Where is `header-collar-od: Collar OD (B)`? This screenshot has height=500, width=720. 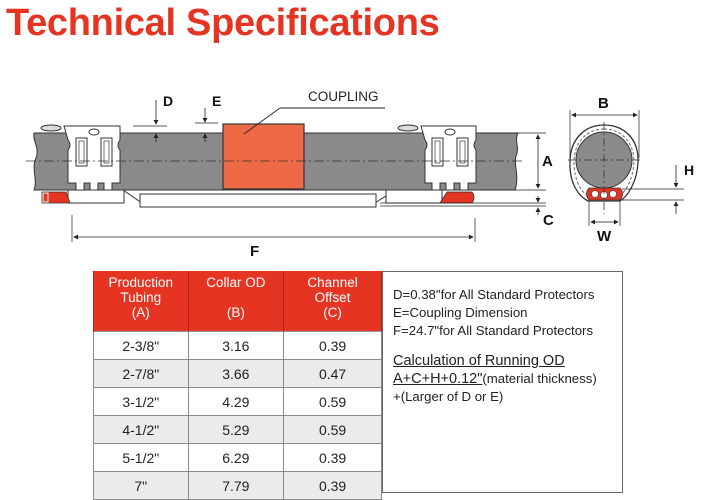
header-collar-od: Collar OD (B) is located at coordinates (236, 301).